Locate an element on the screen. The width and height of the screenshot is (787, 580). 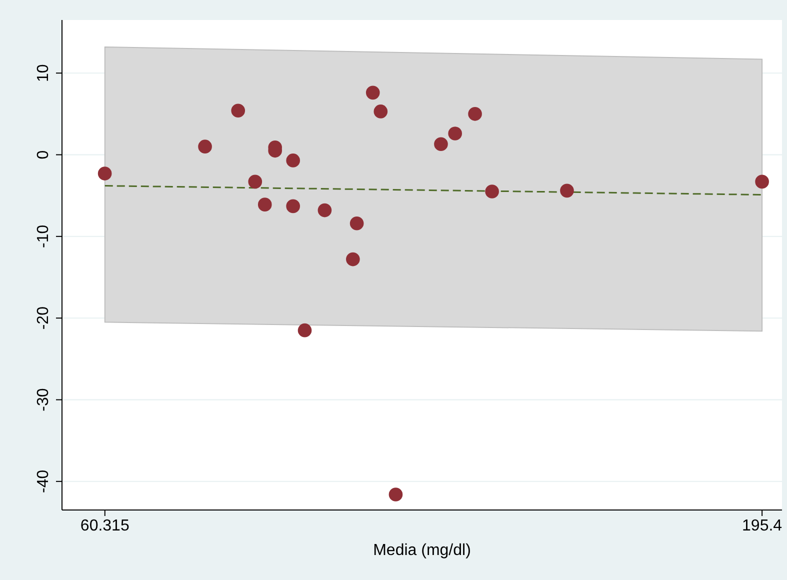
y-tick-label: -40 is located at coordinates (43, 481).